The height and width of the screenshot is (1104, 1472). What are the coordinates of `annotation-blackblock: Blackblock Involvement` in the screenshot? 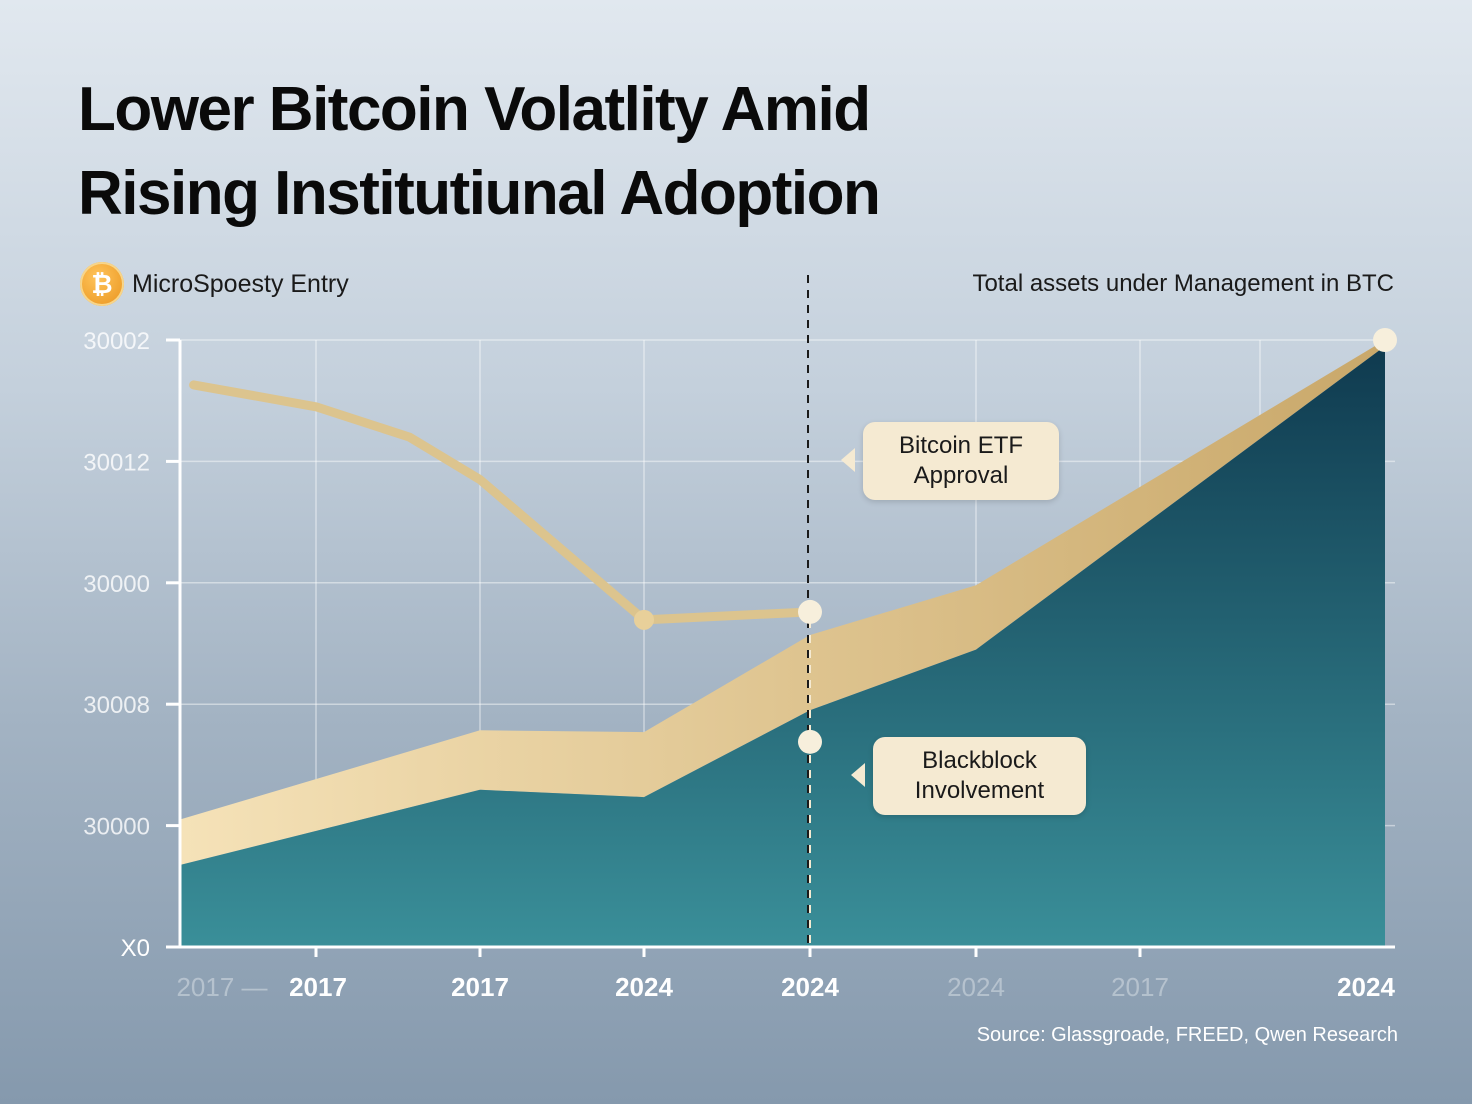 It's located at (968, 776).